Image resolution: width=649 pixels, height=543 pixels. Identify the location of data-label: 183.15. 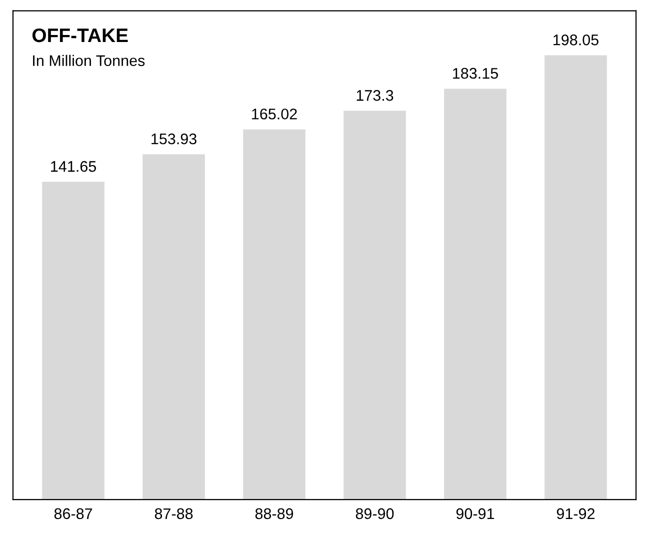
(475, 73).